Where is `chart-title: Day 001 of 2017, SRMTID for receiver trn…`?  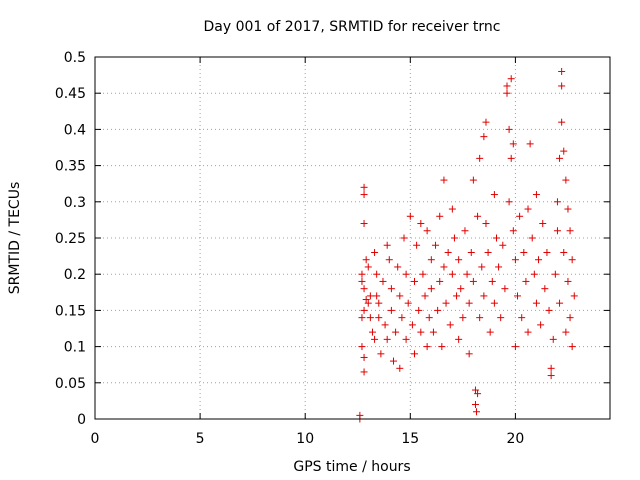
chart-title: Day 001 of 2017, SRMTID for receiver trn… is located at coordinates (352, 27).